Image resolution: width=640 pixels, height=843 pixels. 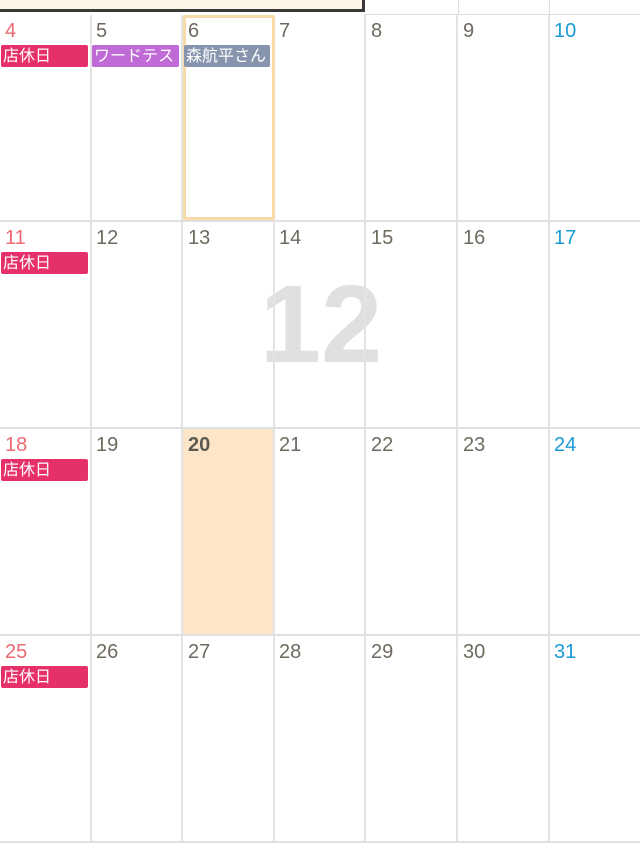 What do you see at coordinates (412, 324) in the screenshot?
I see `day-cell-15: 15` at bounding box center [412, 324].